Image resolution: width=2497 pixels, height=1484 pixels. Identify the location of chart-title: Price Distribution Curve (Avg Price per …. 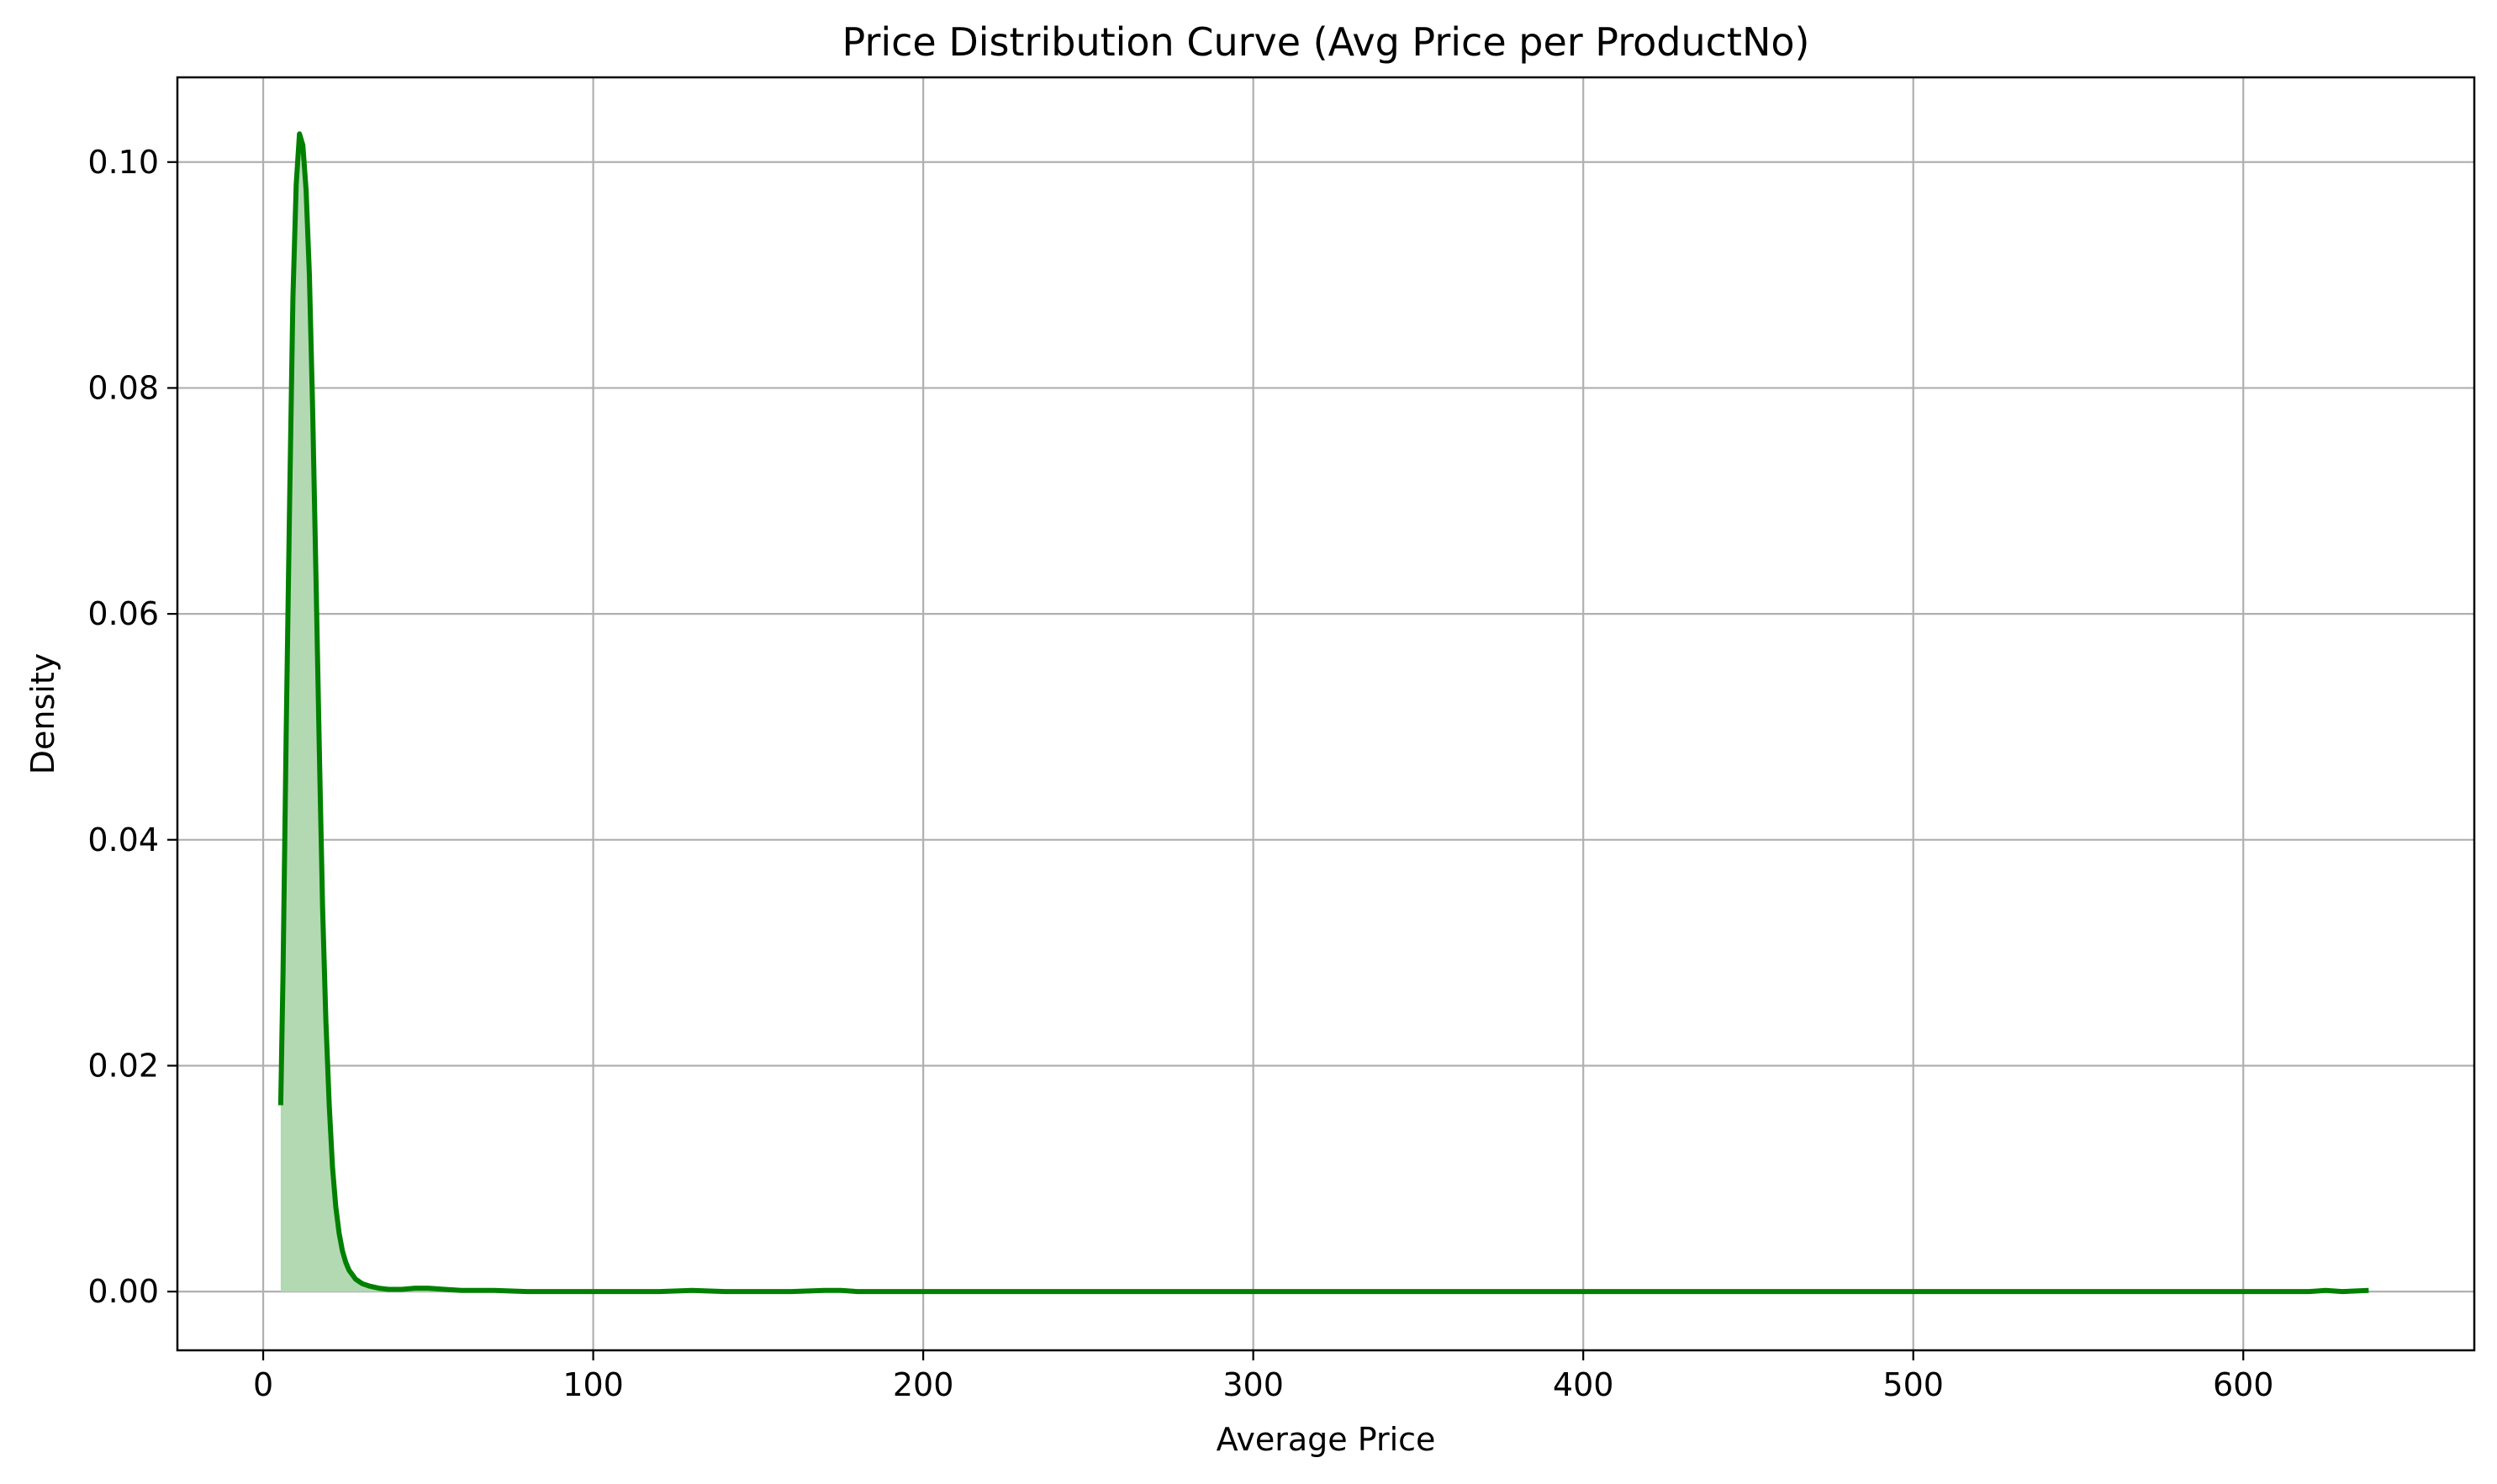
(1326, 42).